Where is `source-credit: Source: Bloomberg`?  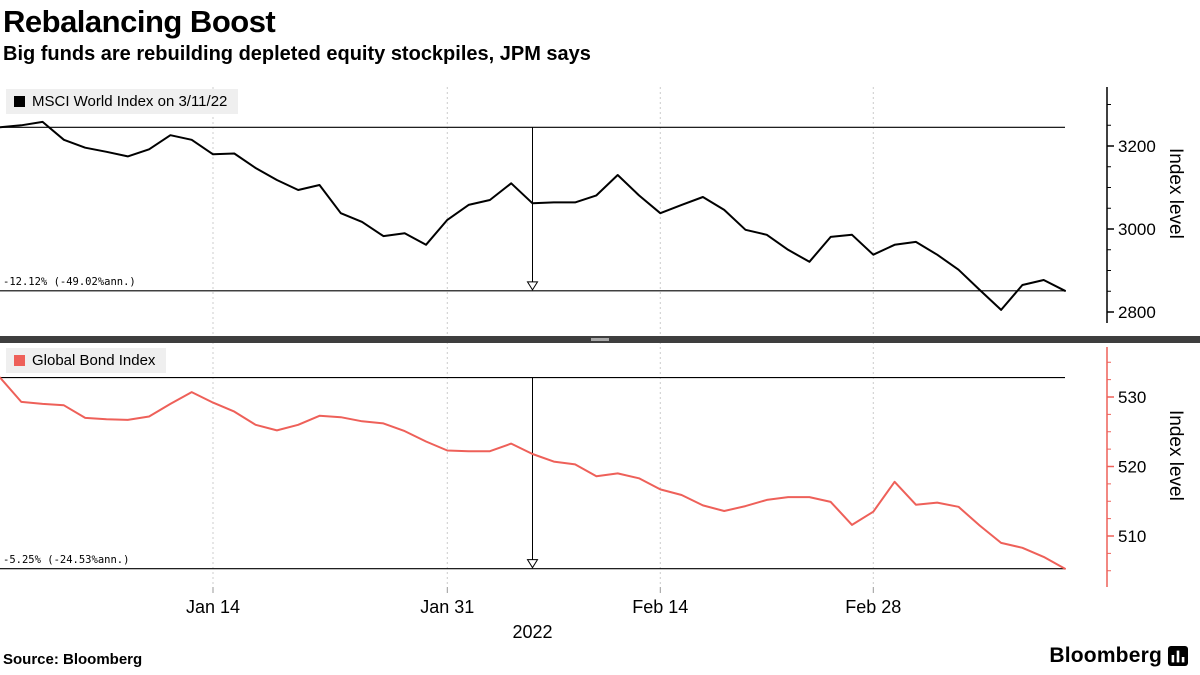
source-credit: Source: Bloomberg is located at coordinates (73, 659).